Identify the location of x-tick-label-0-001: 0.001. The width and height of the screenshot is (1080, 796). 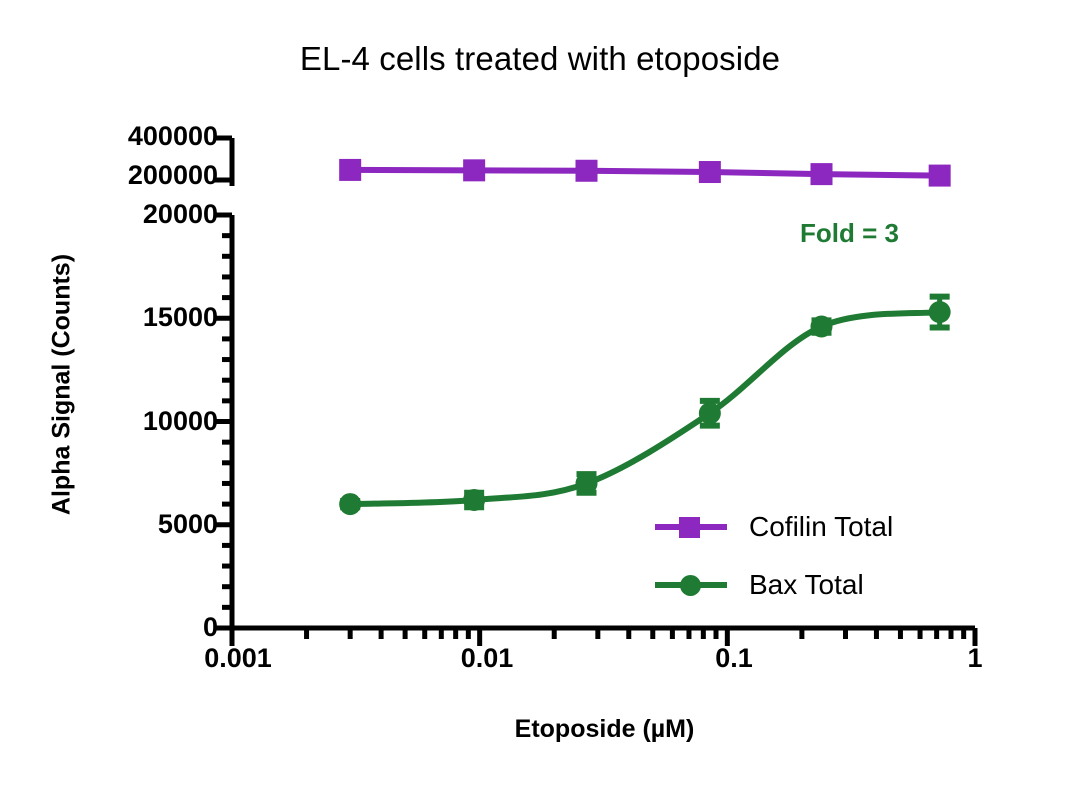
(238, 658).